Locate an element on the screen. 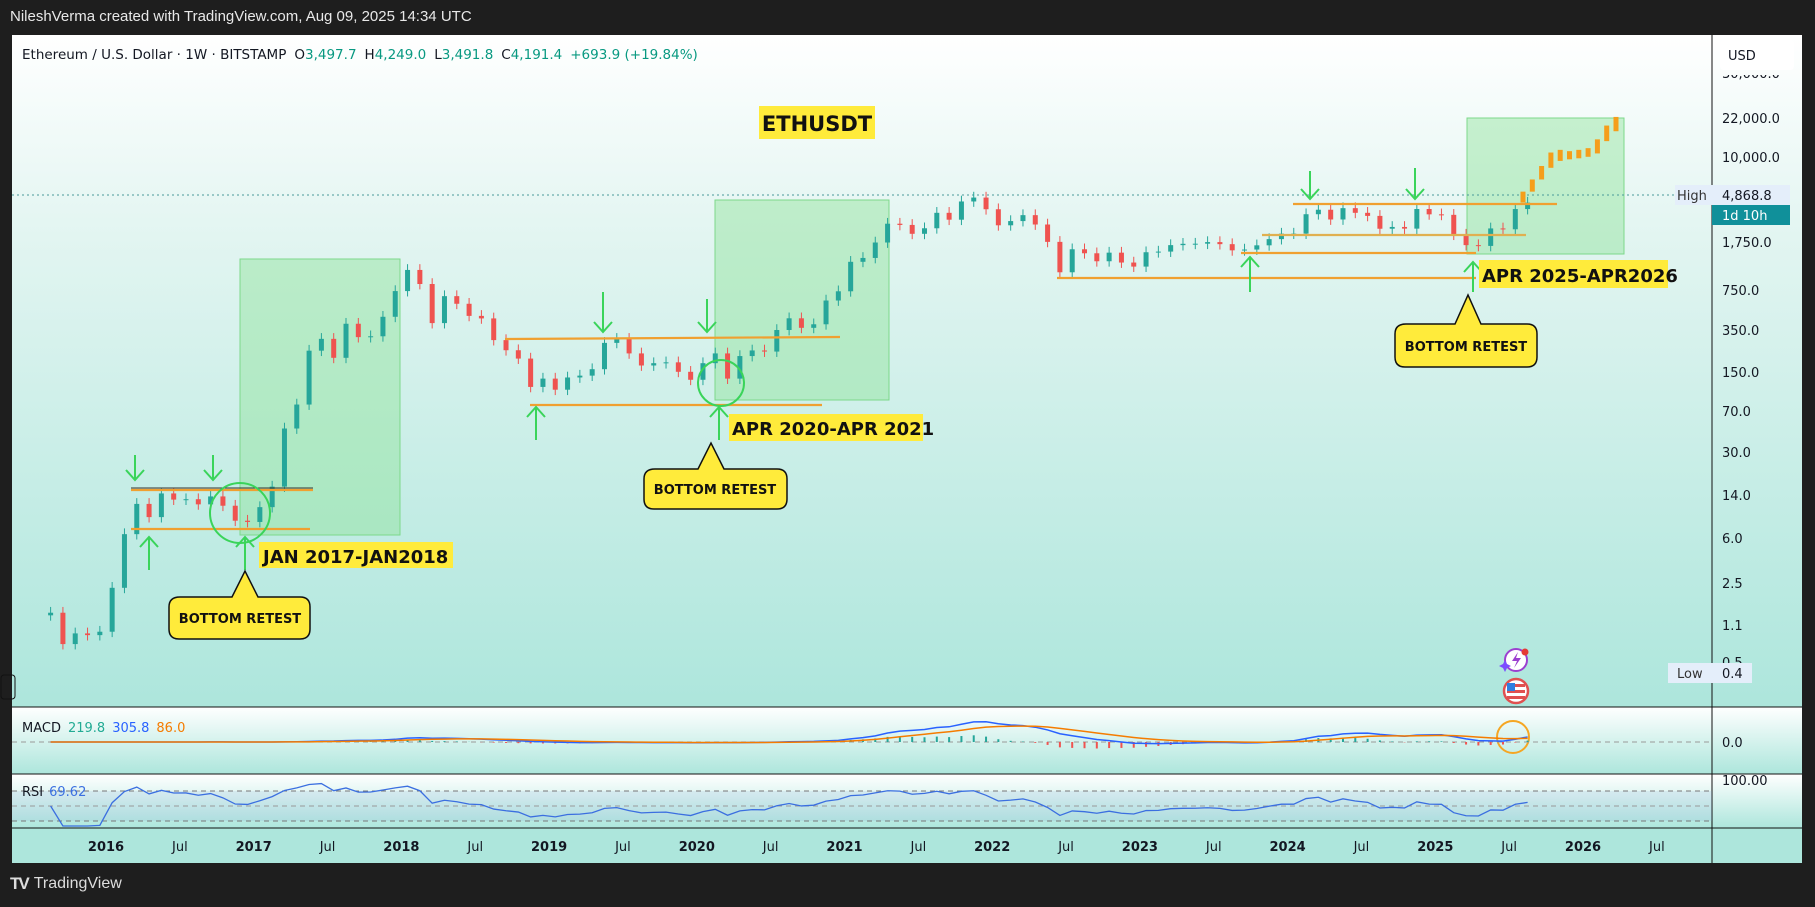  annotation-title: ETHUSDT is located at coordinates (817, 124).